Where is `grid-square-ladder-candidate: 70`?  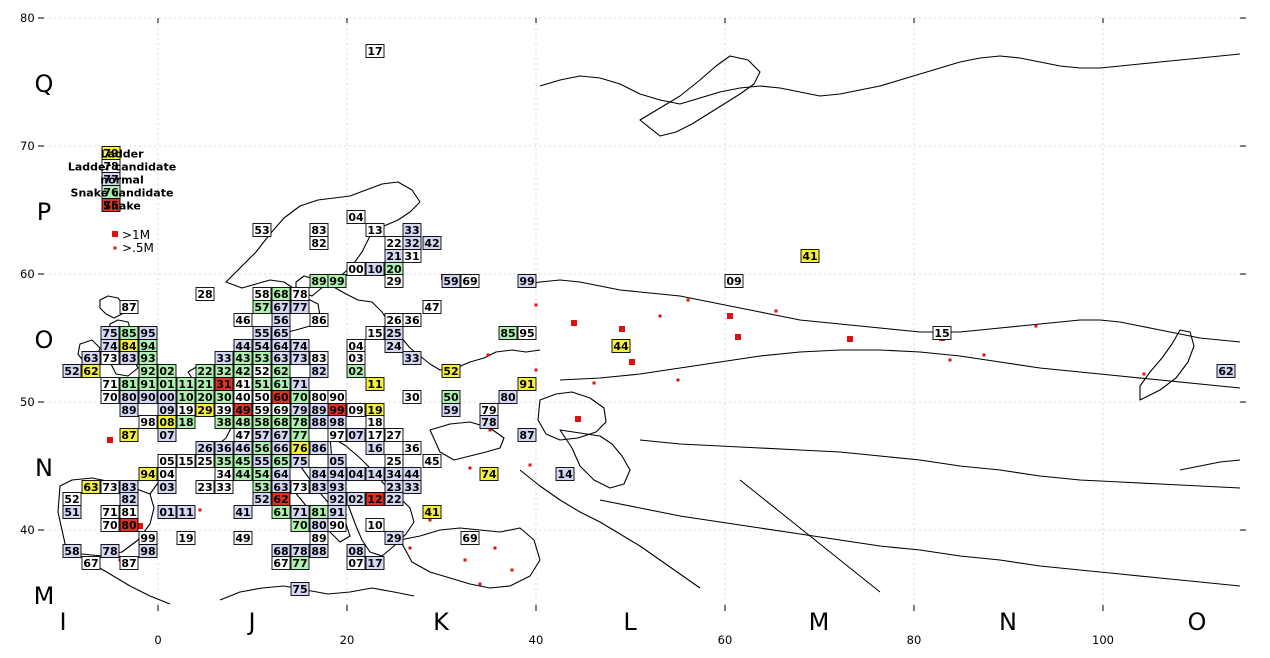
grid-square-ladder-candidate: 70 is located at coordinates (110, 397).